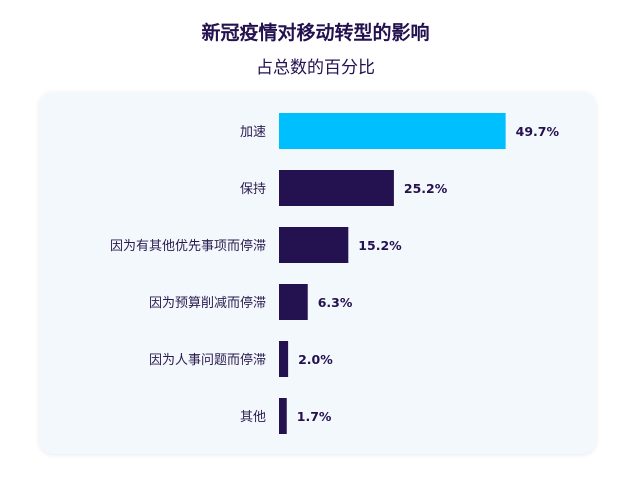  I want to click on category-label-1: 保持, so click(253, 189).